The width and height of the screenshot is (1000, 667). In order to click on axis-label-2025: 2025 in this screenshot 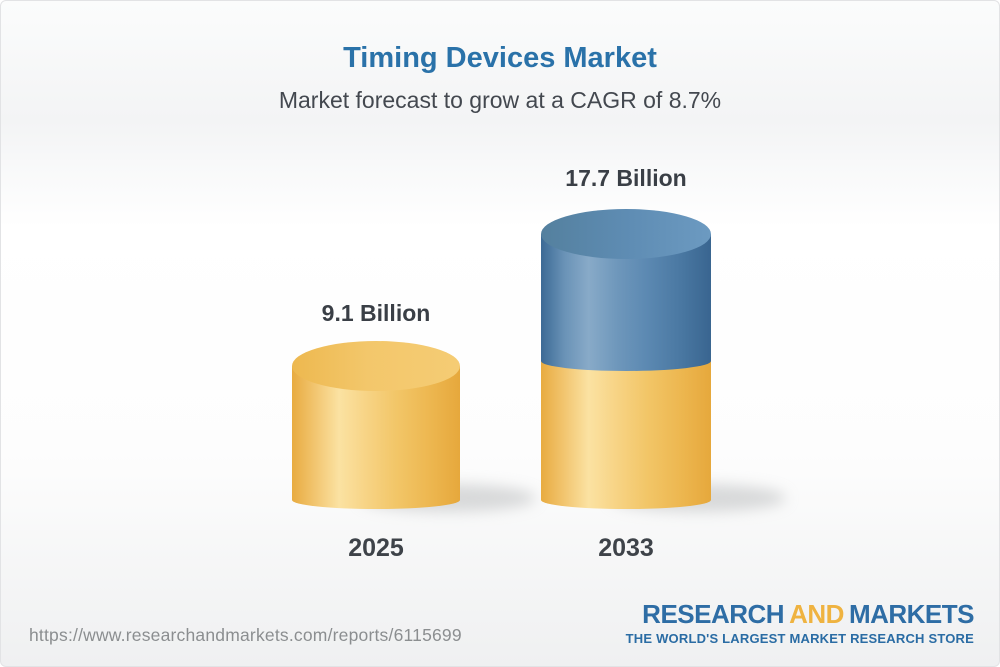, I will do `click(376, 548)`.